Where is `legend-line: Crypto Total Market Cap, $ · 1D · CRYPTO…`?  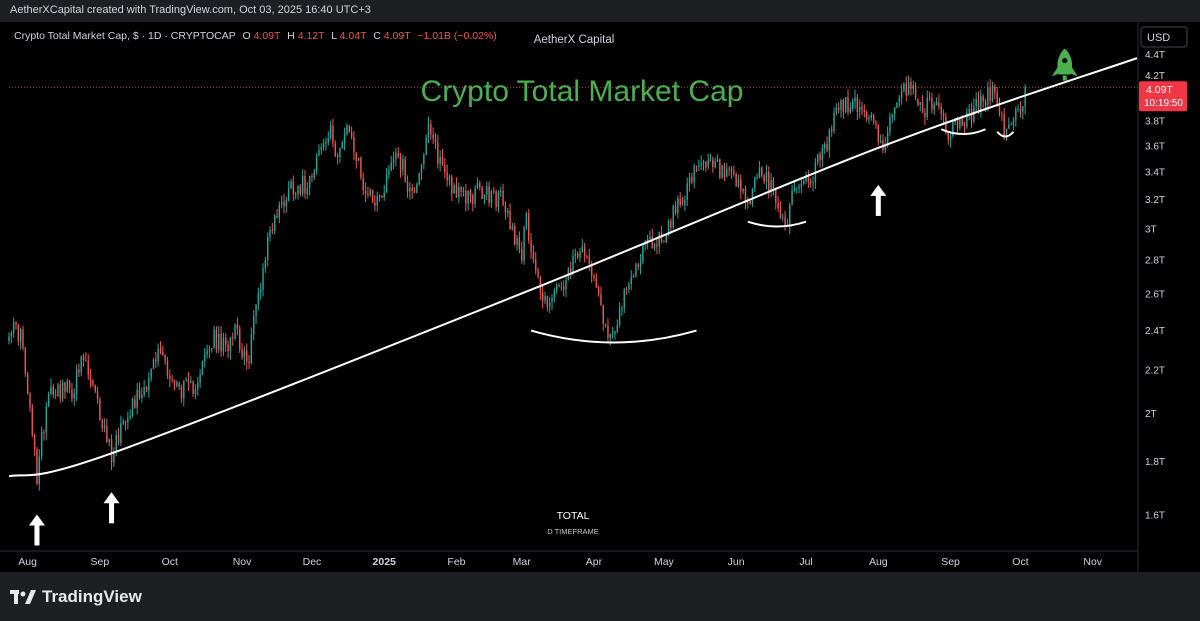
legend-line: Crypto Total Market Cap, $ · 1D · CRYPTO… is located at coordinates (255, 36).